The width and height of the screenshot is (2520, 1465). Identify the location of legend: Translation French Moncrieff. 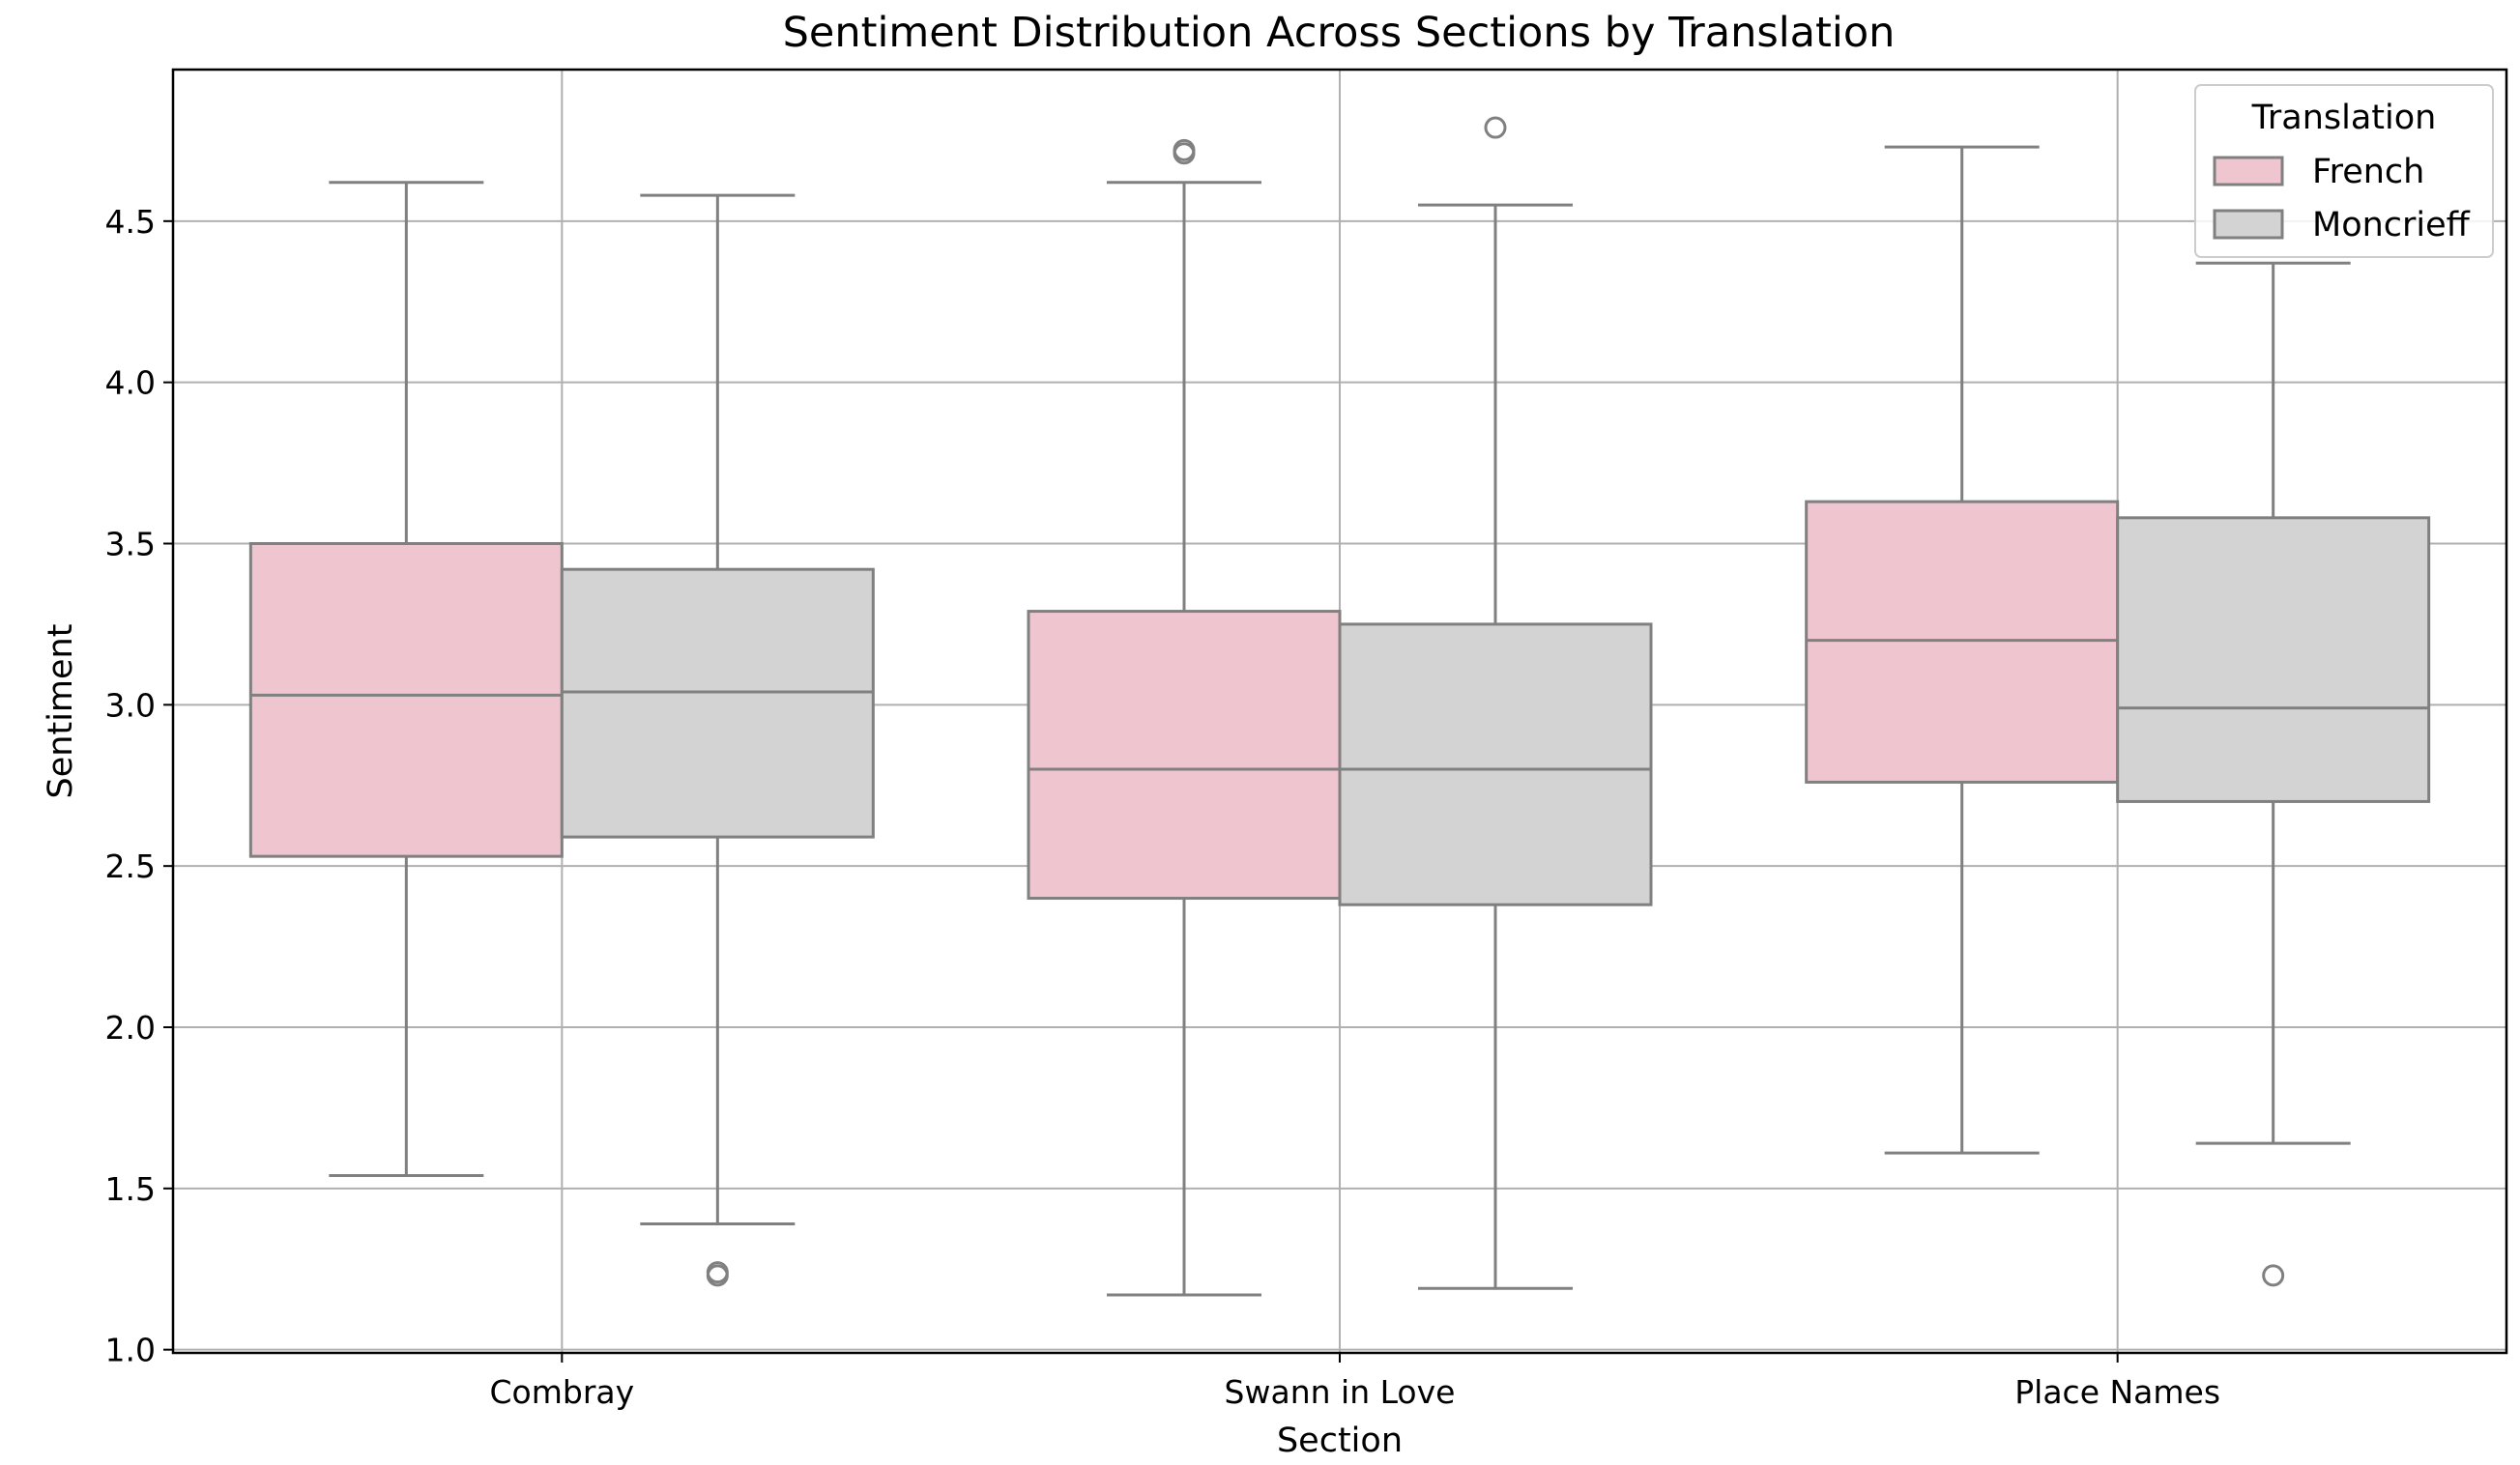
(2344, 171).